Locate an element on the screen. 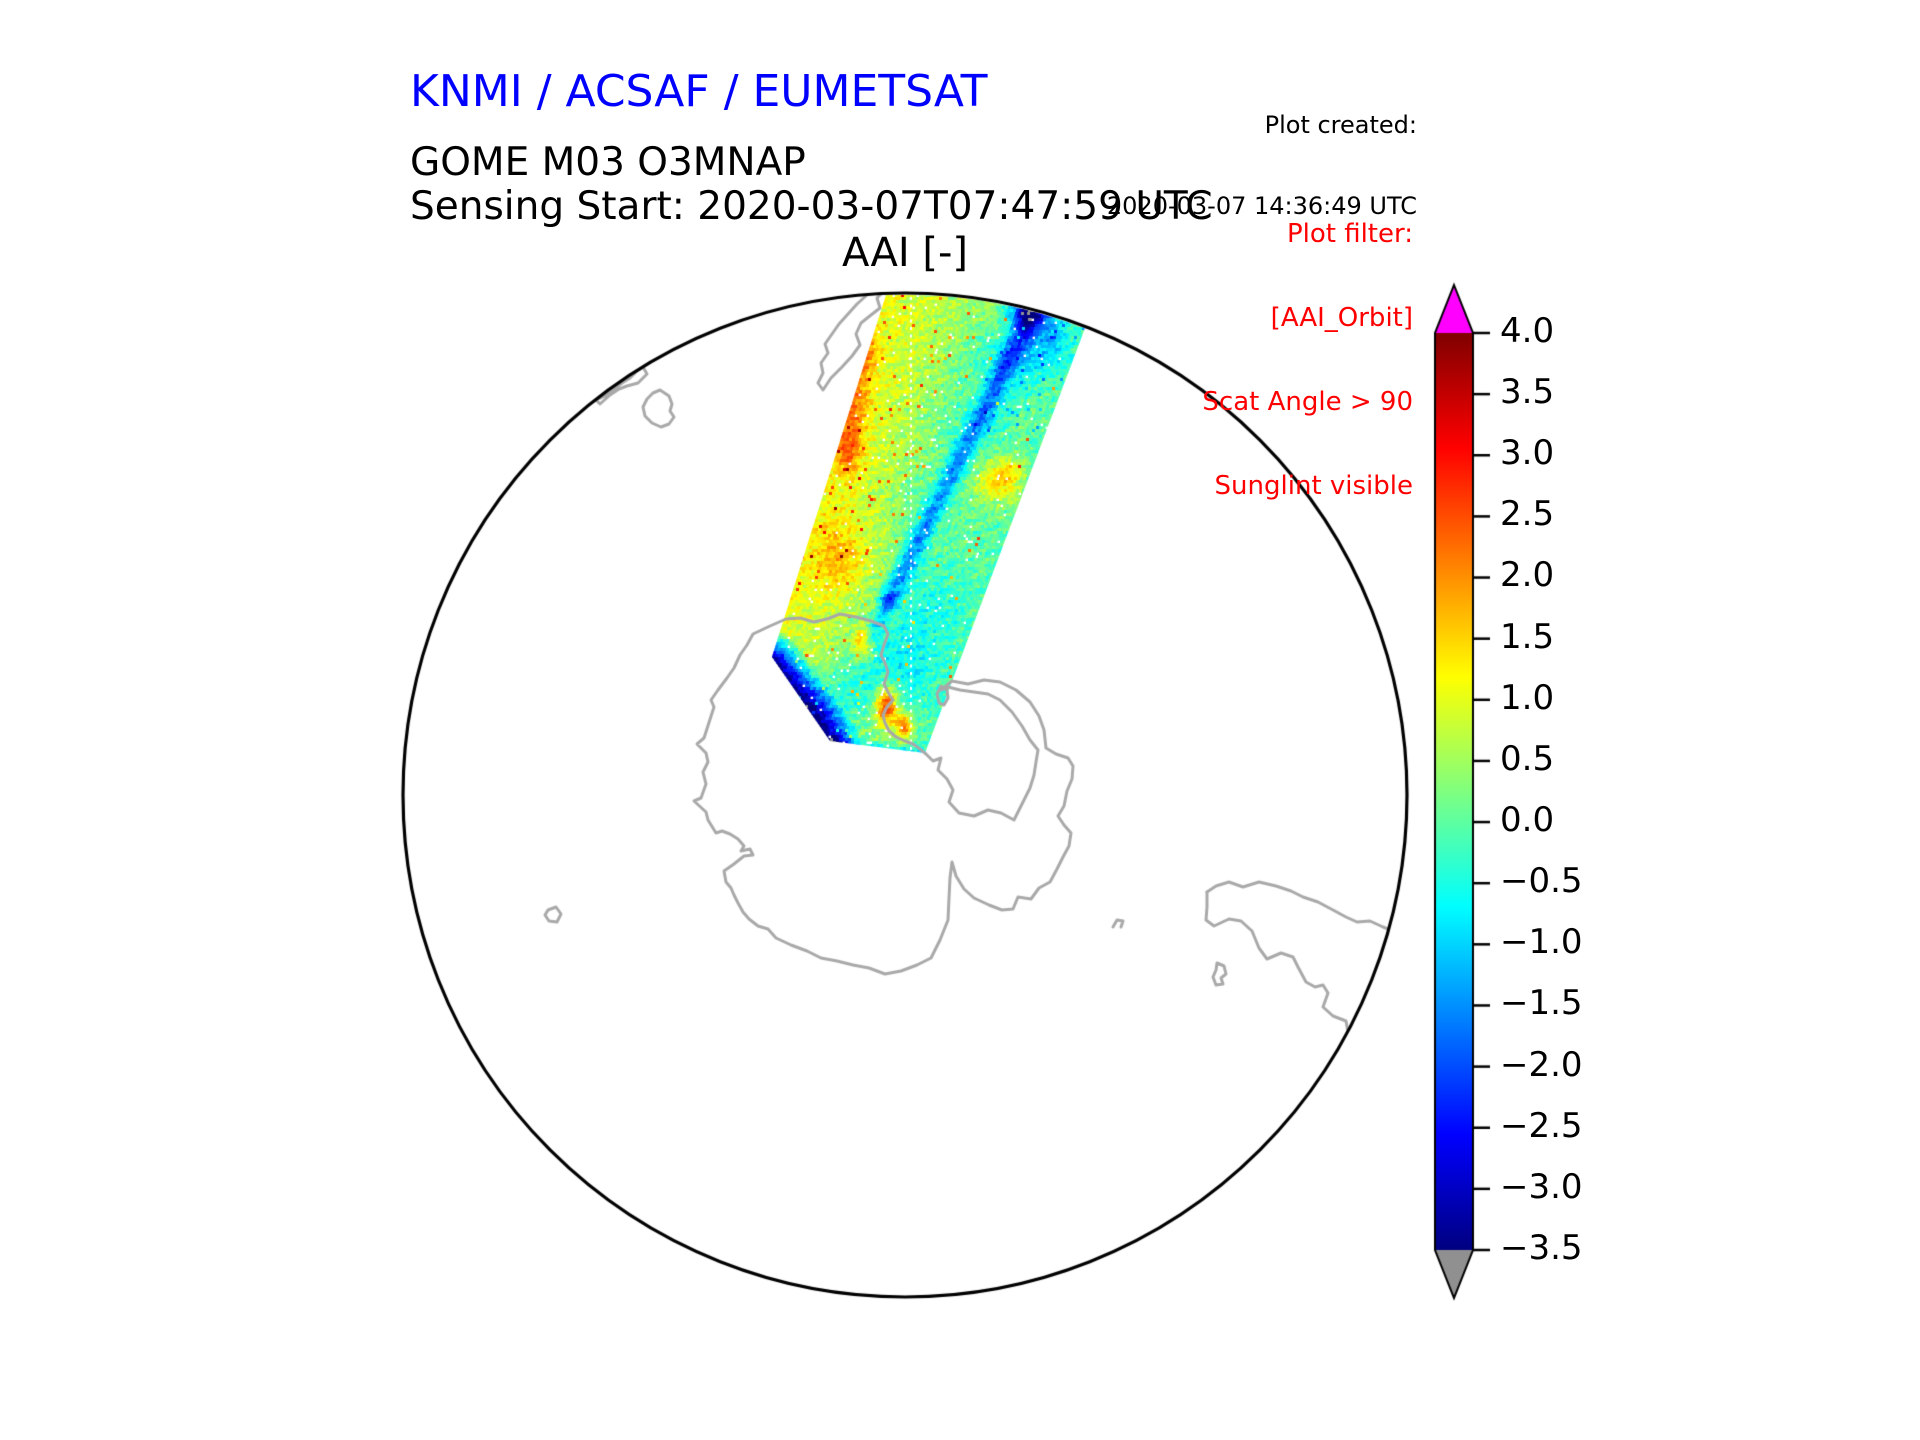 This screenshot has height=1440, width=1920. plot-created-label: Plot created: is located at coordinates (1340, 125).